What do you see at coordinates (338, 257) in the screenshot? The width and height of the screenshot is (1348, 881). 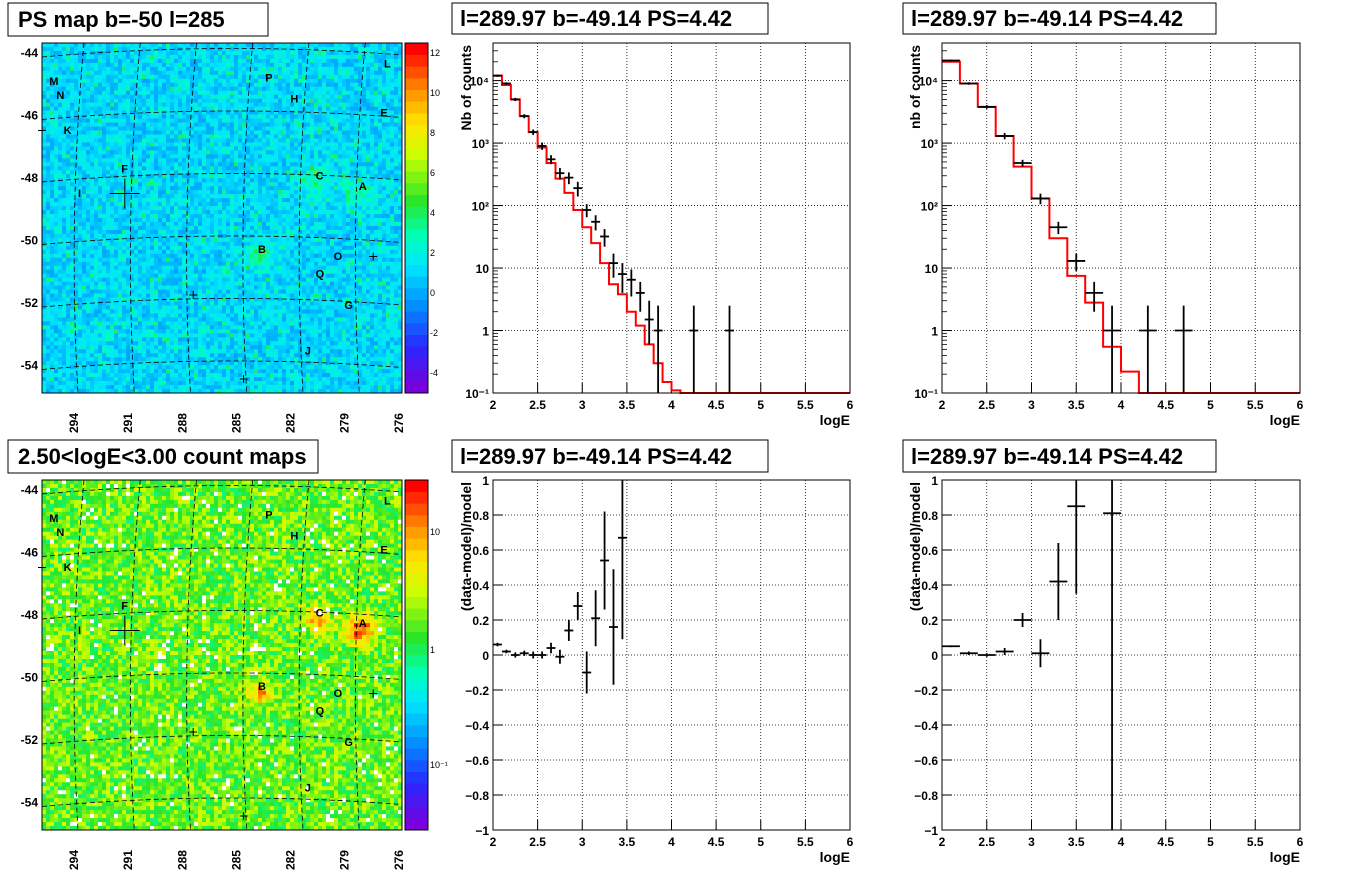 I see `source-label-O: O` at bounding box center [338, 257].